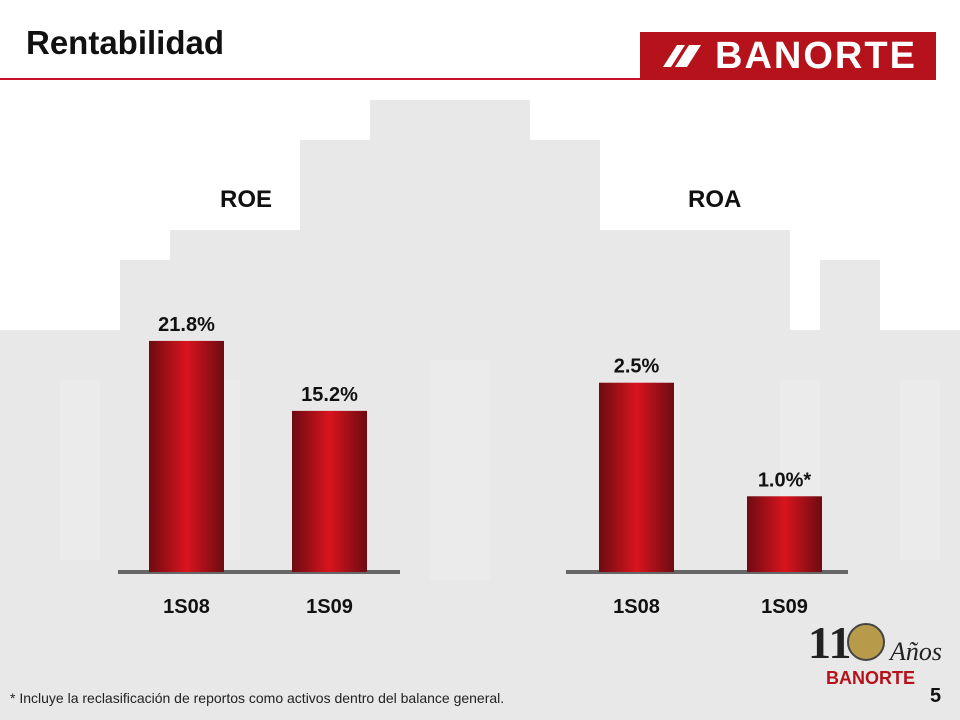  Describe the element at coordinates (125, 42) in the screenshot. I see `page-title: Rentabilidad` at that location.